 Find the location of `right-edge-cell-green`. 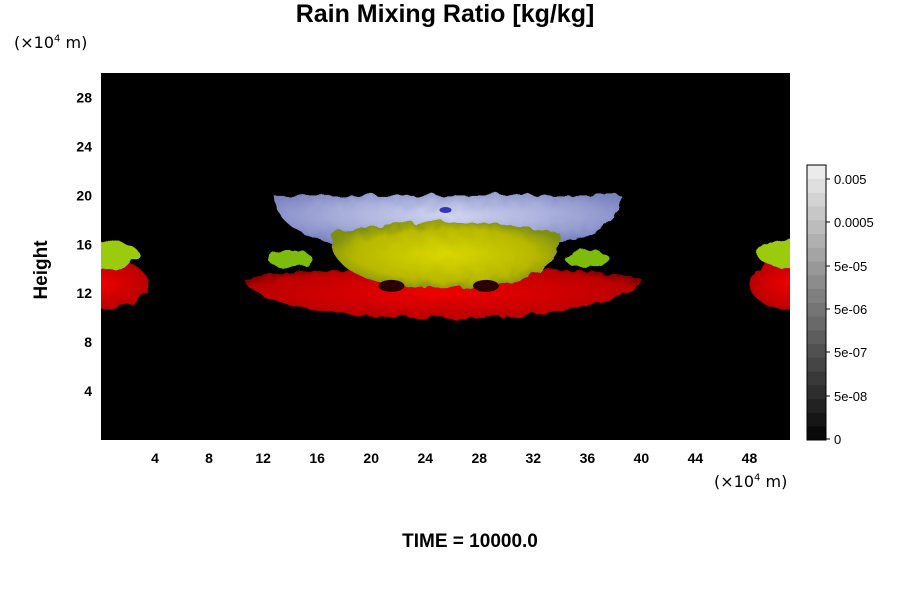

right-edge-cell-green is located at coordinates (773, 254).